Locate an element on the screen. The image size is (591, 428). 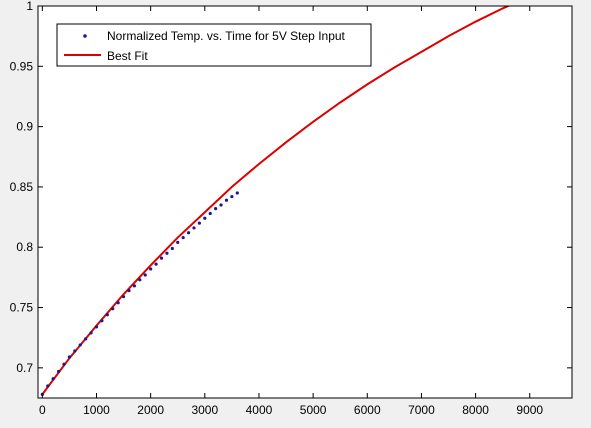
x-tick-label: 4000 is located at coordinates (259, 410).